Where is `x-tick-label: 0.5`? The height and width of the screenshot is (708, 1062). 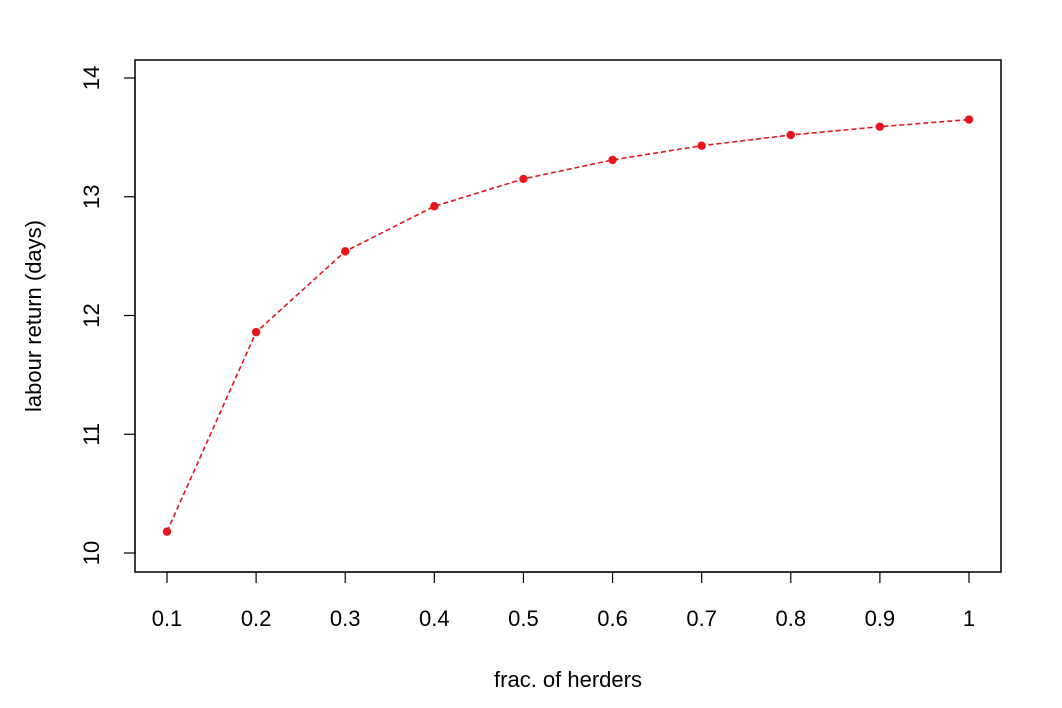
x-tick-label: 0.5 is located at coordinates (523, 618).